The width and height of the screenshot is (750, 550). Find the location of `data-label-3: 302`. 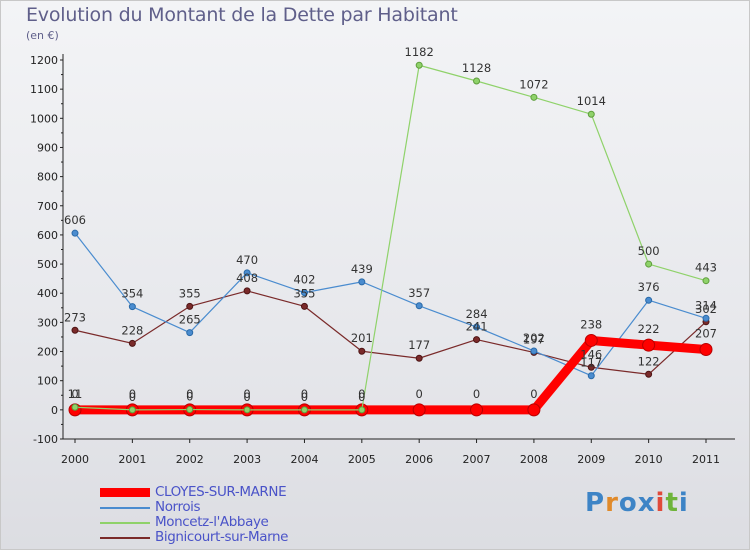

data-label-3: 302 is located at coordinates (706, 309).